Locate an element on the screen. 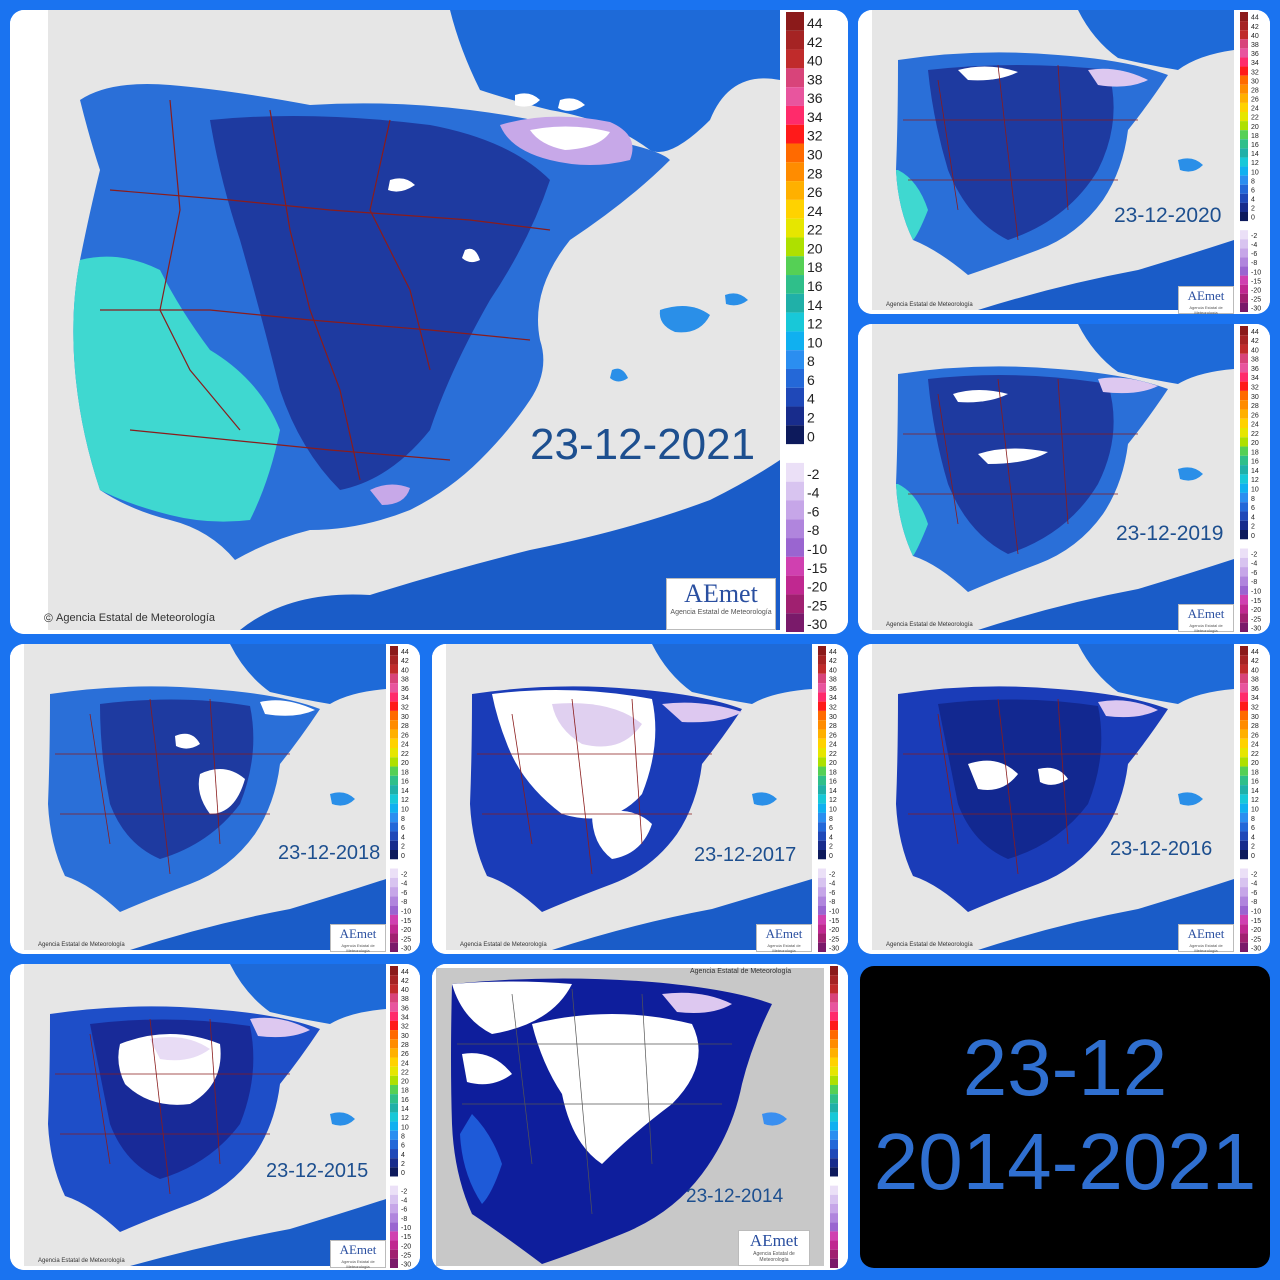 The image size is (1280, 1280). legend-tick-label: 18 is located at coordinates (1255, 136).